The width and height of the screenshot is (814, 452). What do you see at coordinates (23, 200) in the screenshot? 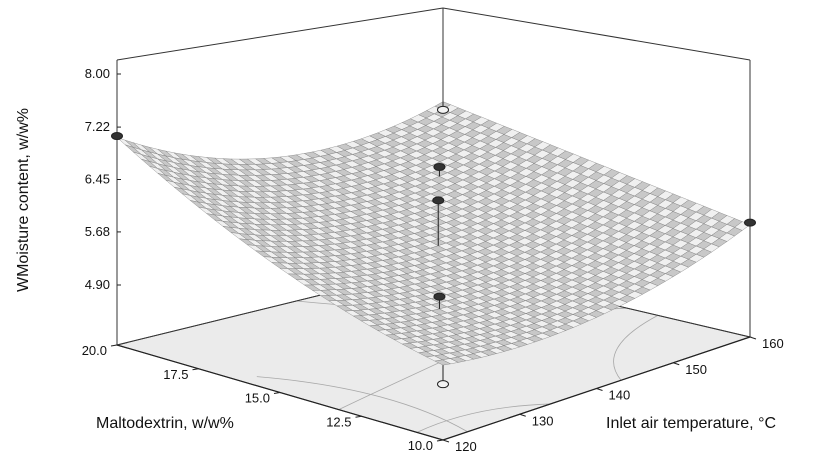
I see `z-axis-title: WMoisture content, w/w%` at bounding box center [23, 200].